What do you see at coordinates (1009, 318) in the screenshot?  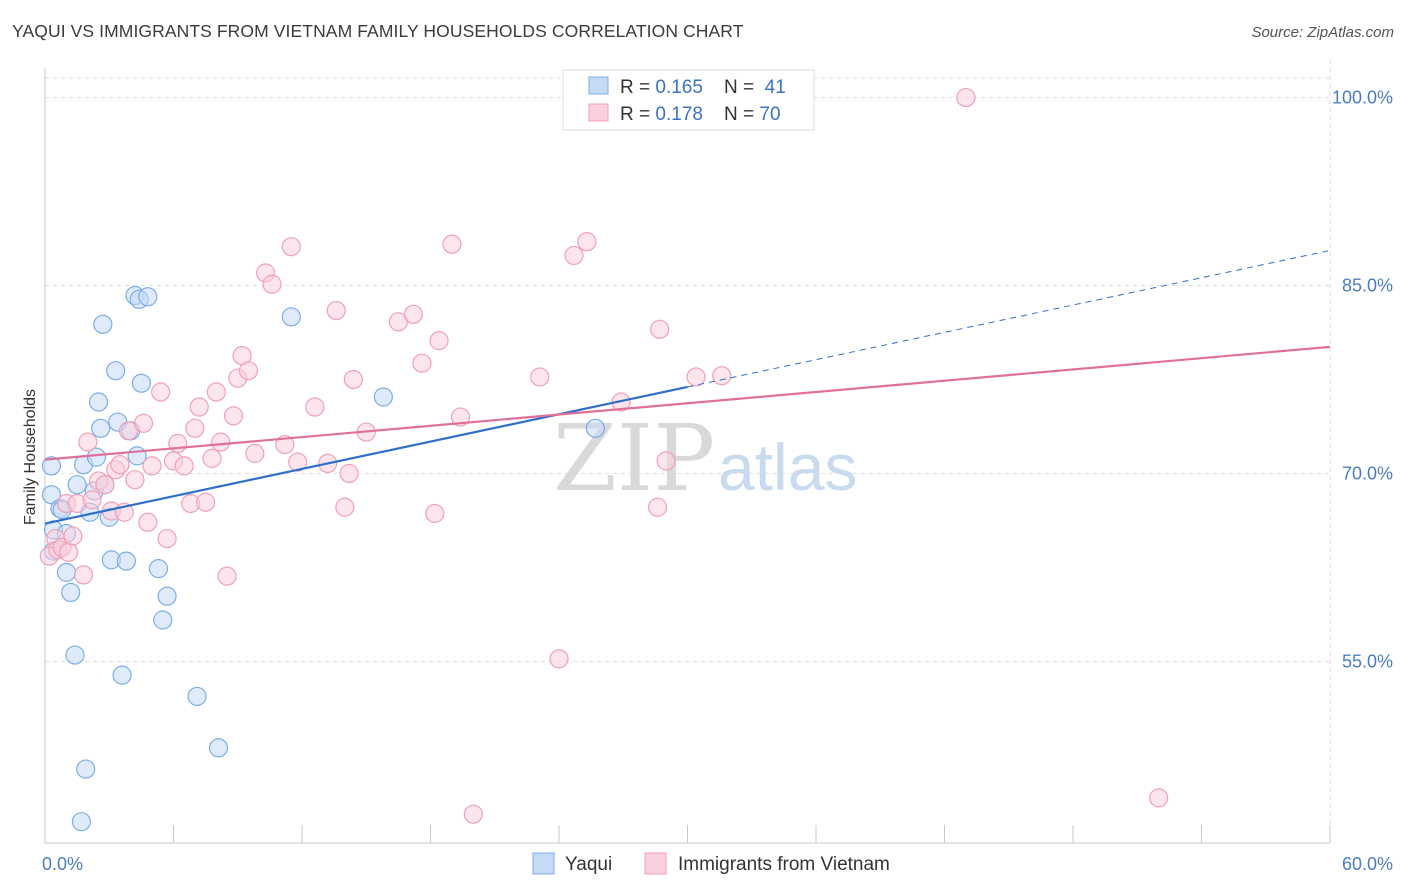 I see `yaqui-trend-extension` at bounding box center [1009, 318].